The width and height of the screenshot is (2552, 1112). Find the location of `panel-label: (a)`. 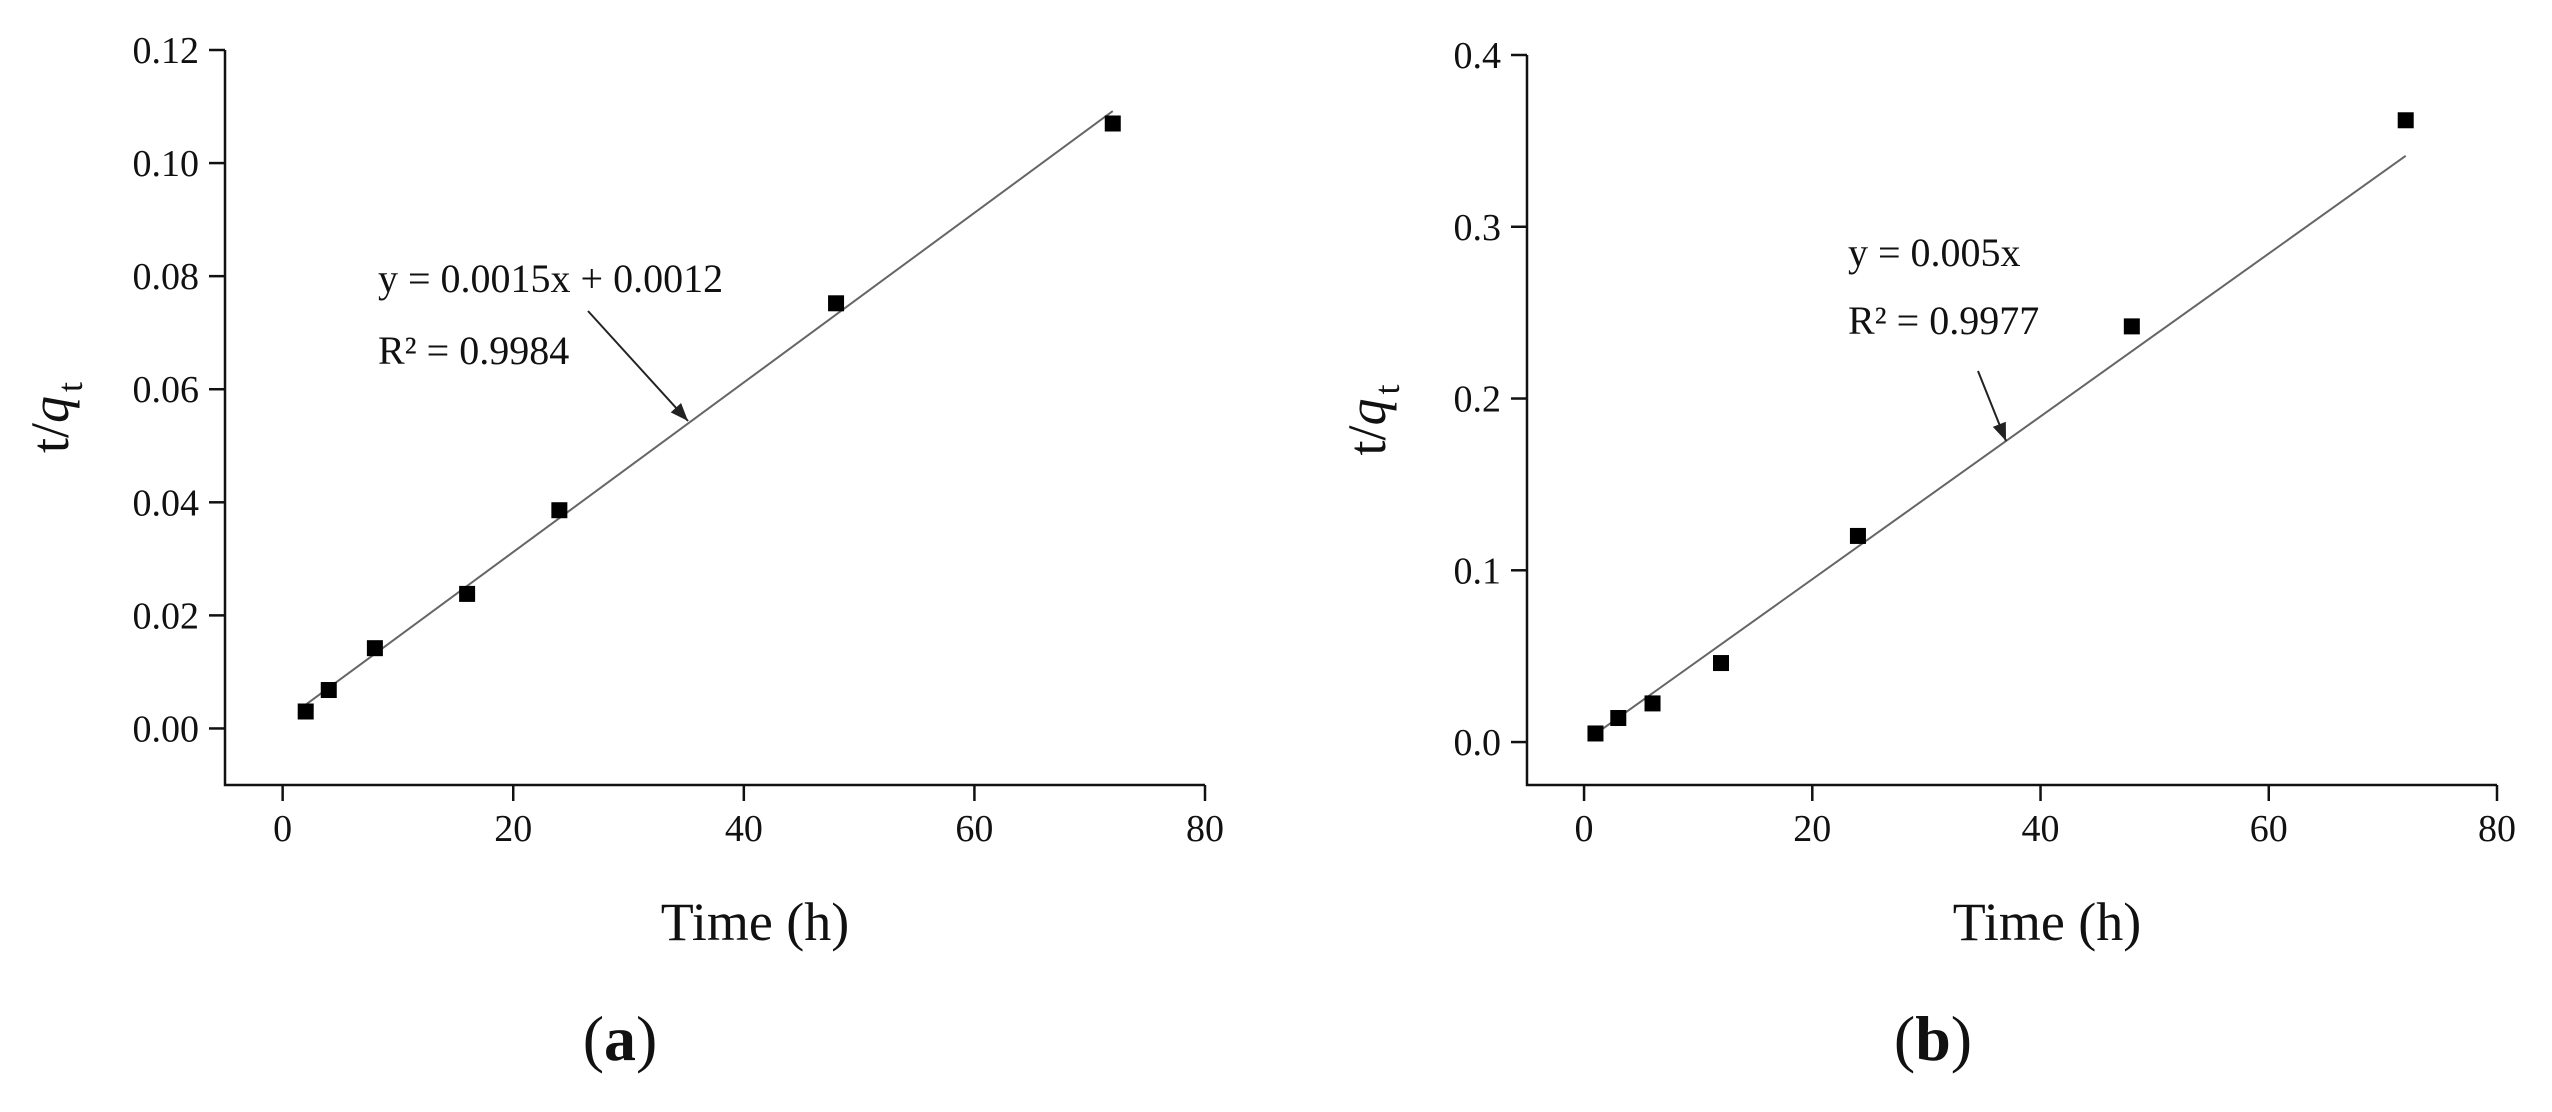

panel-label: (a) is located at coordinates (620, 1038).